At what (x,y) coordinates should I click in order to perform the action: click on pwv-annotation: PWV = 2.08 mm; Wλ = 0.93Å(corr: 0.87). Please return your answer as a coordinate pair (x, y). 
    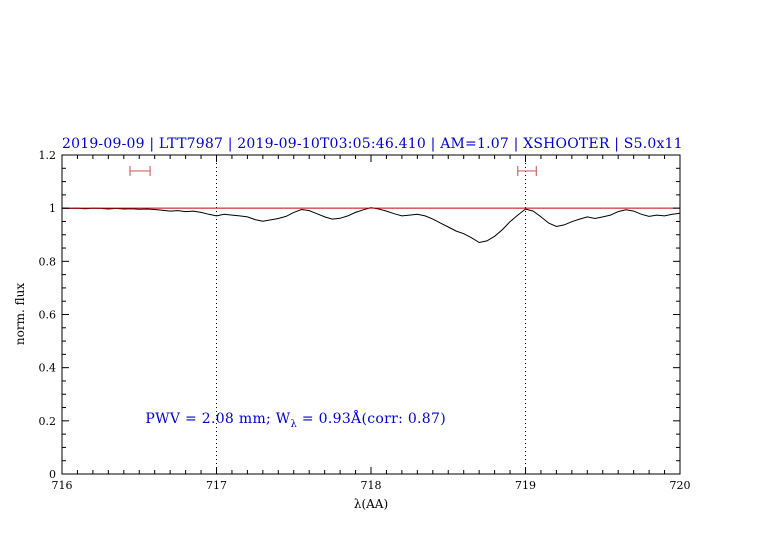
    Looking at the image, I should click on (295, 420).